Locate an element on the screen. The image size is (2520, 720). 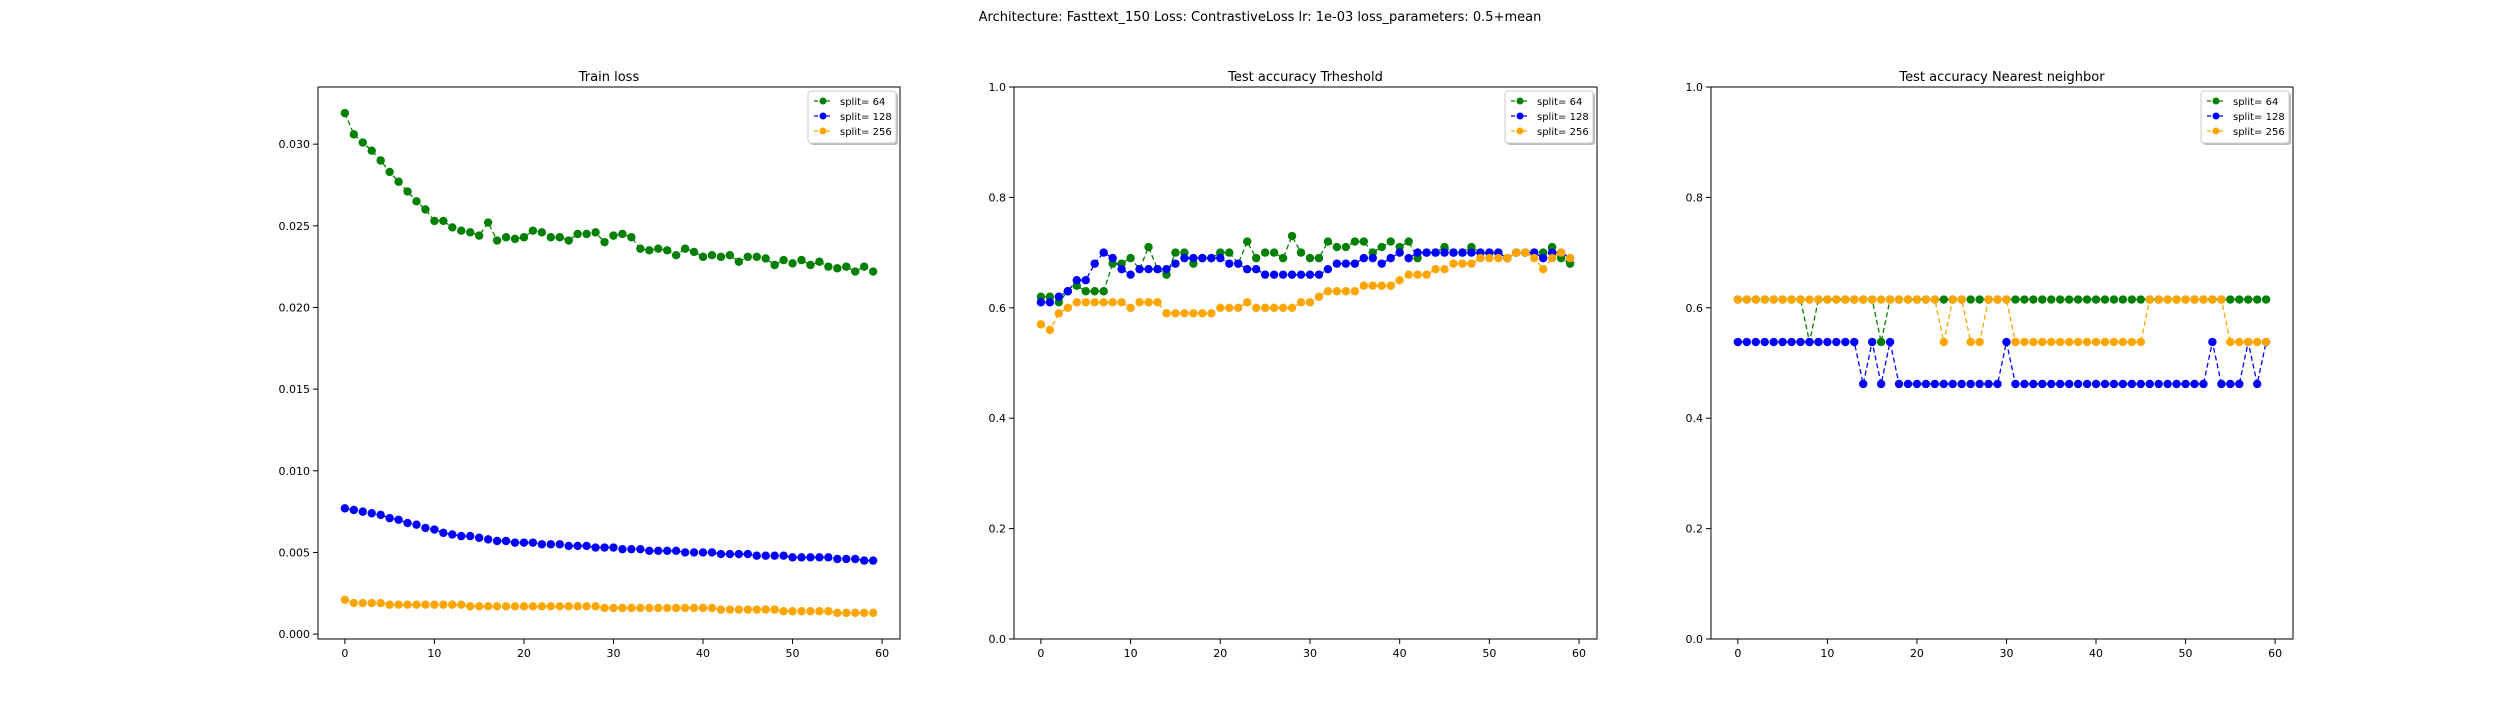
x-tick-label: 0 is located at coordinates (1040, 653).